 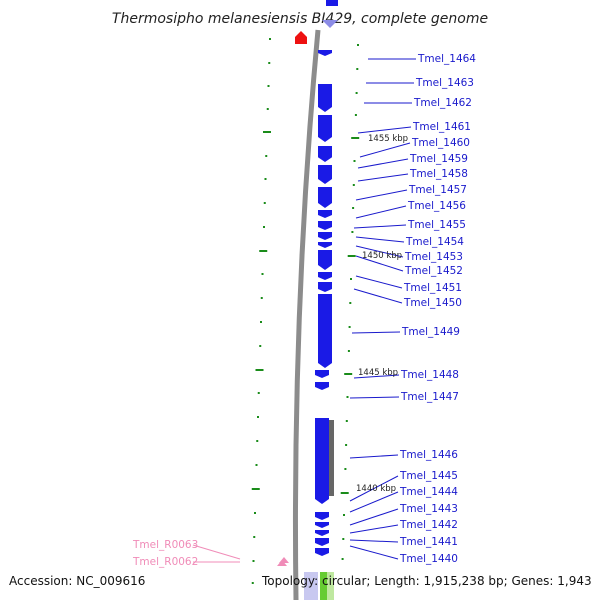 I want to click on gene-label: Tmel_1459, so click(x=438, y=159).